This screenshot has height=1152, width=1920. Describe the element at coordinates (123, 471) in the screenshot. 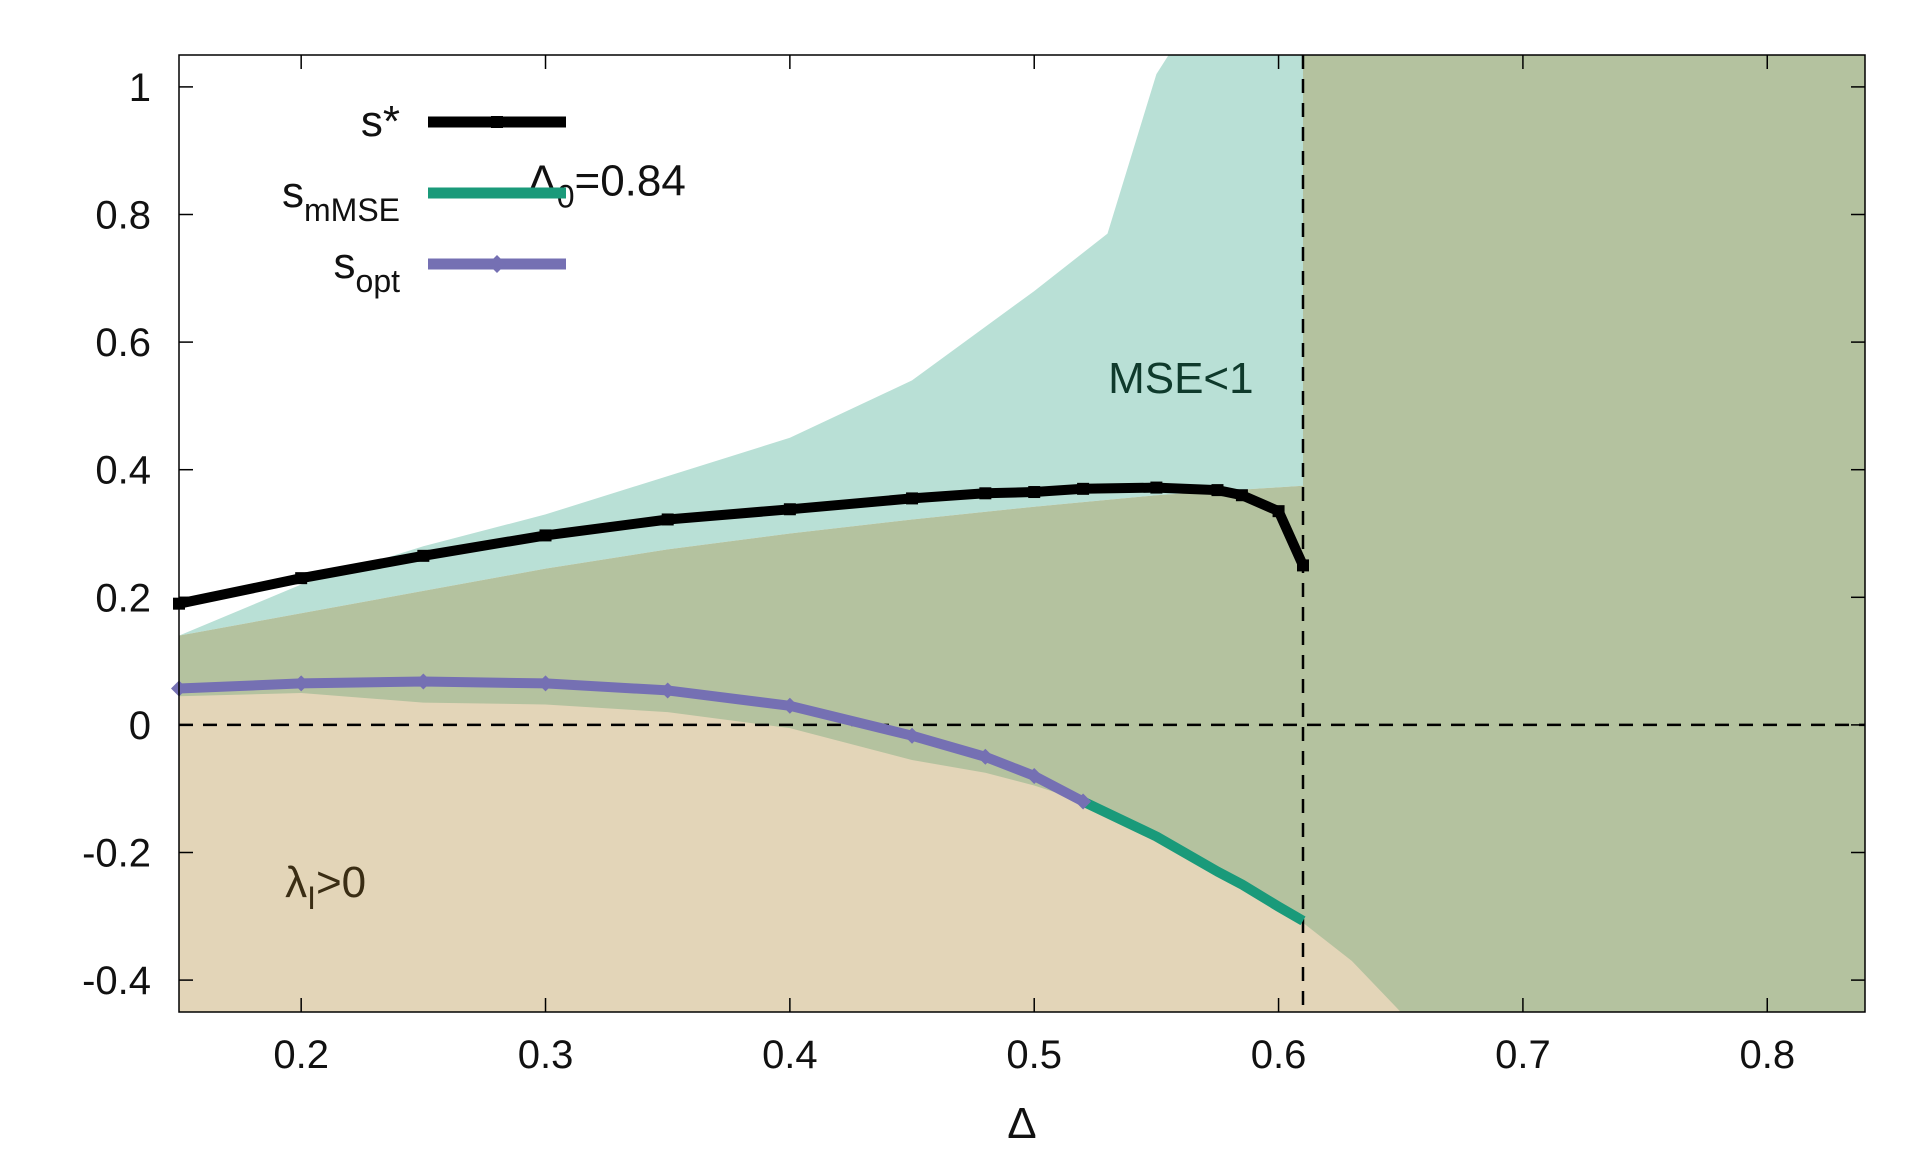

I see `y-tick-label: 0.4` at that location.